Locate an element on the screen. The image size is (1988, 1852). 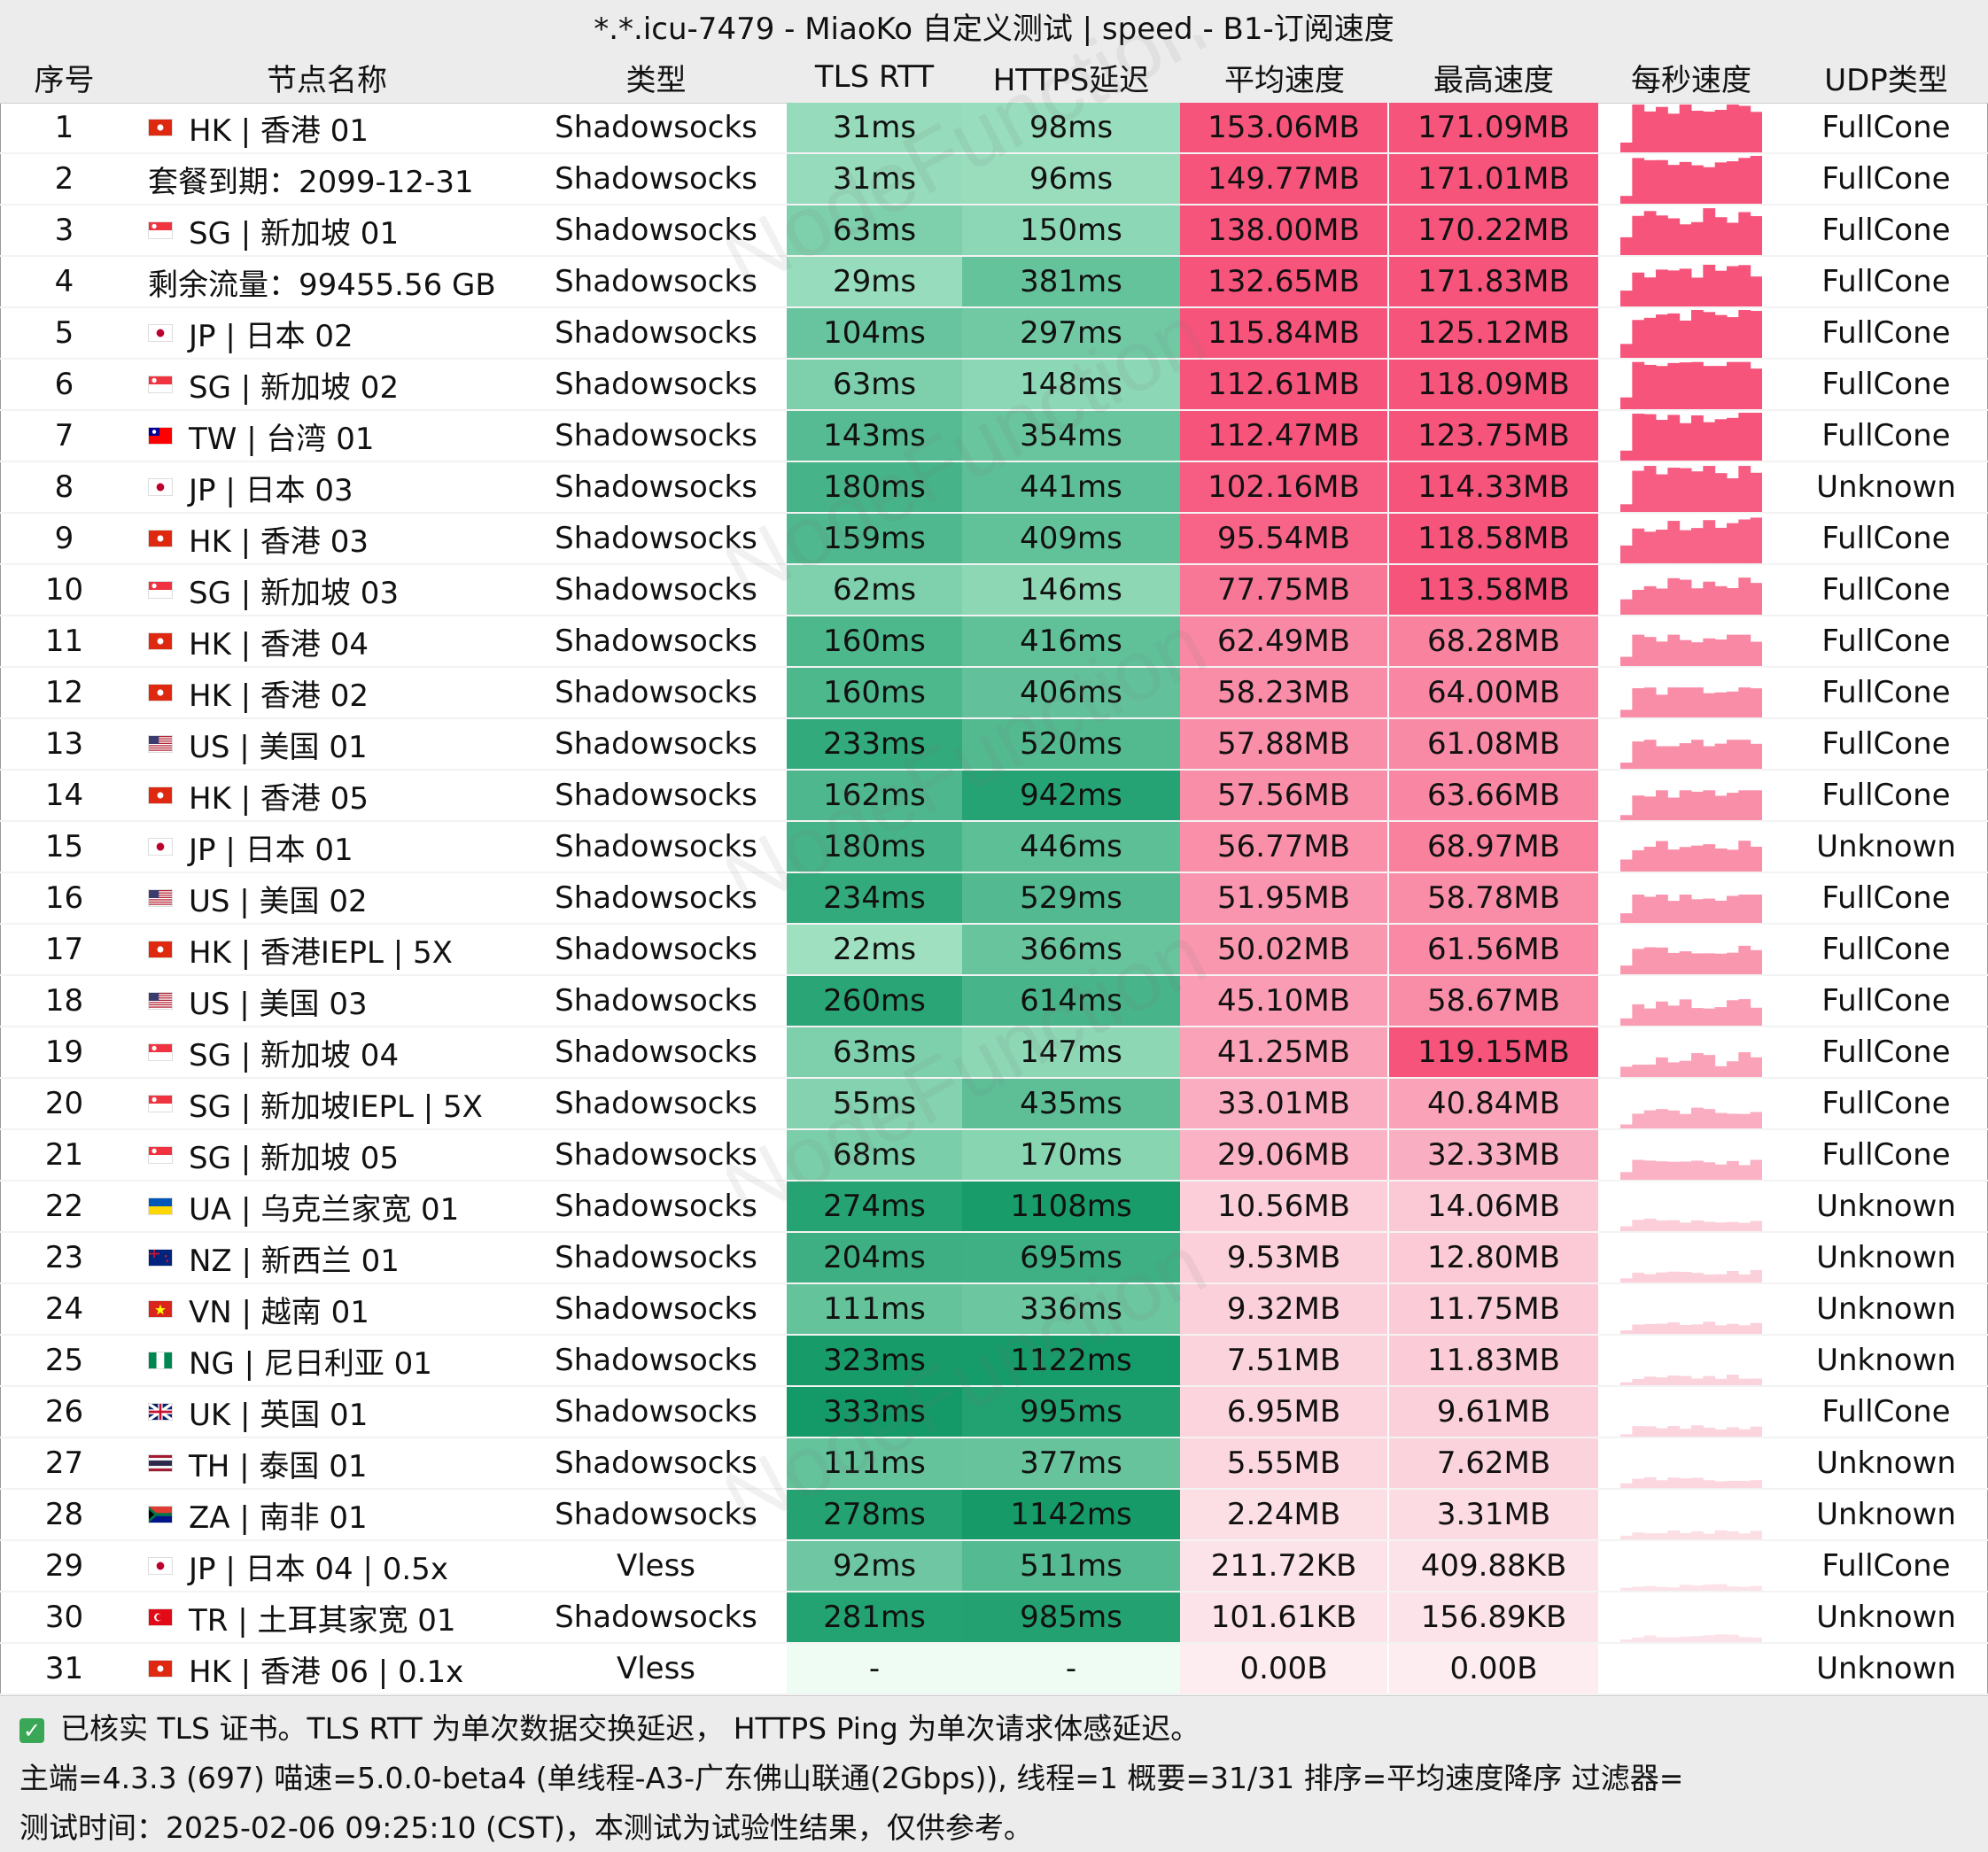
https-latency-value: 511ms is located at coordinates (1071, 1566).